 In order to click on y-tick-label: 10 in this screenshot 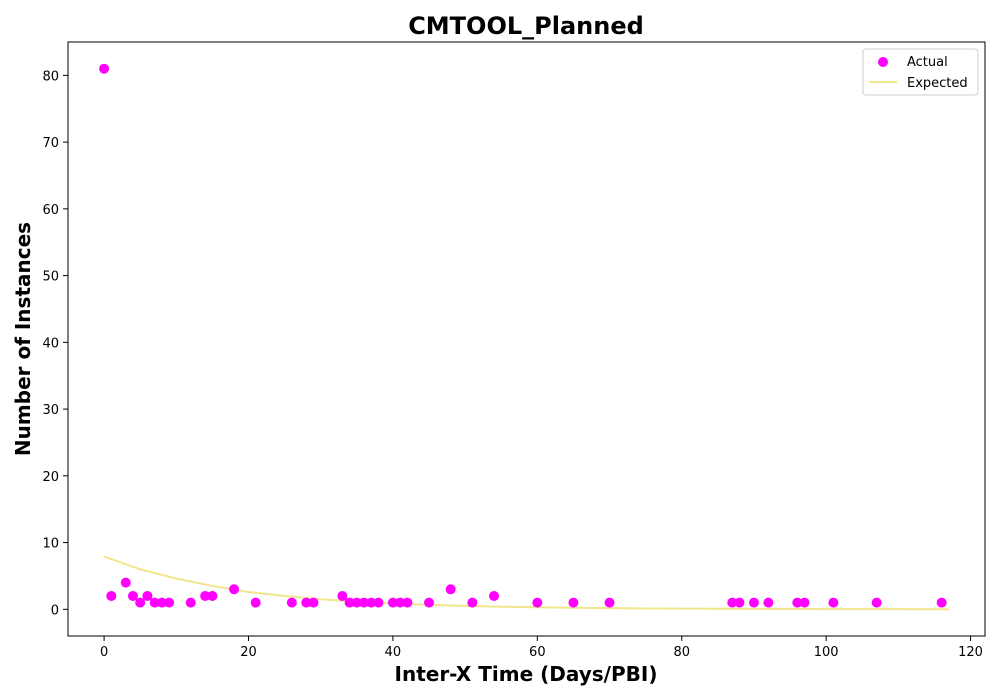, I will do `click(50, 544)`.